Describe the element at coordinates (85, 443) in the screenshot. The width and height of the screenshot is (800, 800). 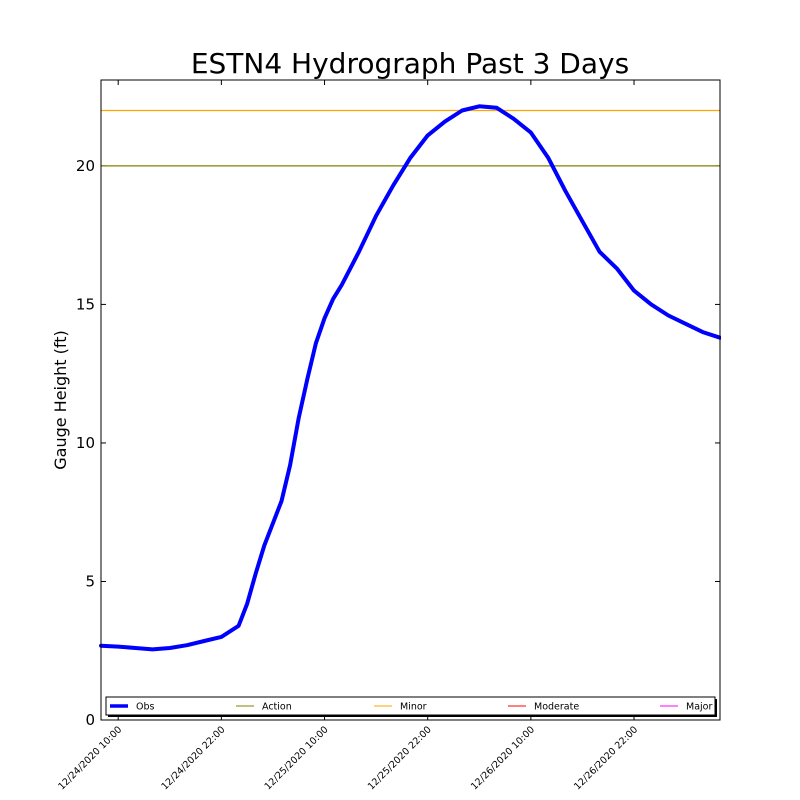
I see `y-tick-label: 10` at that location.